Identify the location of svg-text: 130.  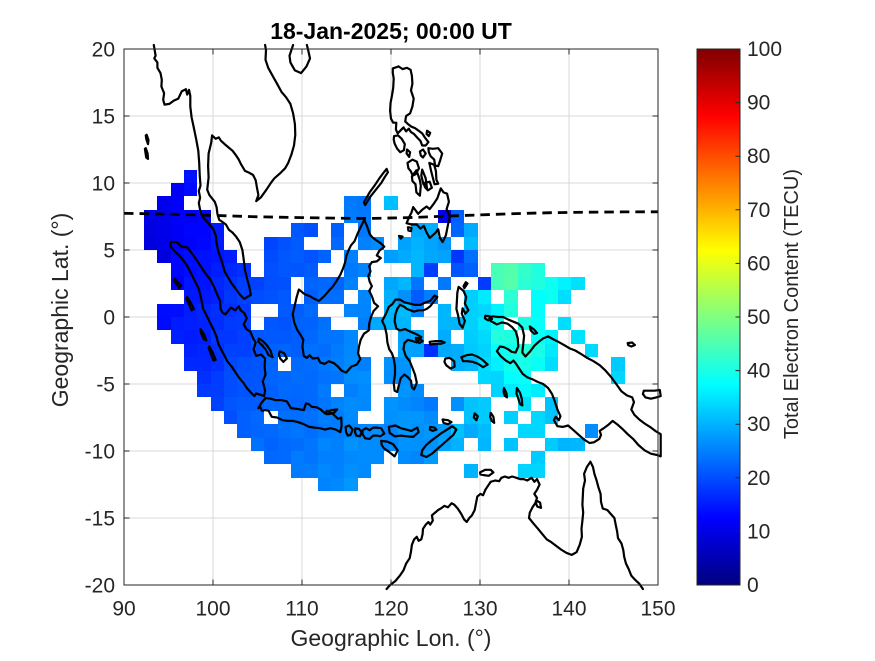
(479, 609).